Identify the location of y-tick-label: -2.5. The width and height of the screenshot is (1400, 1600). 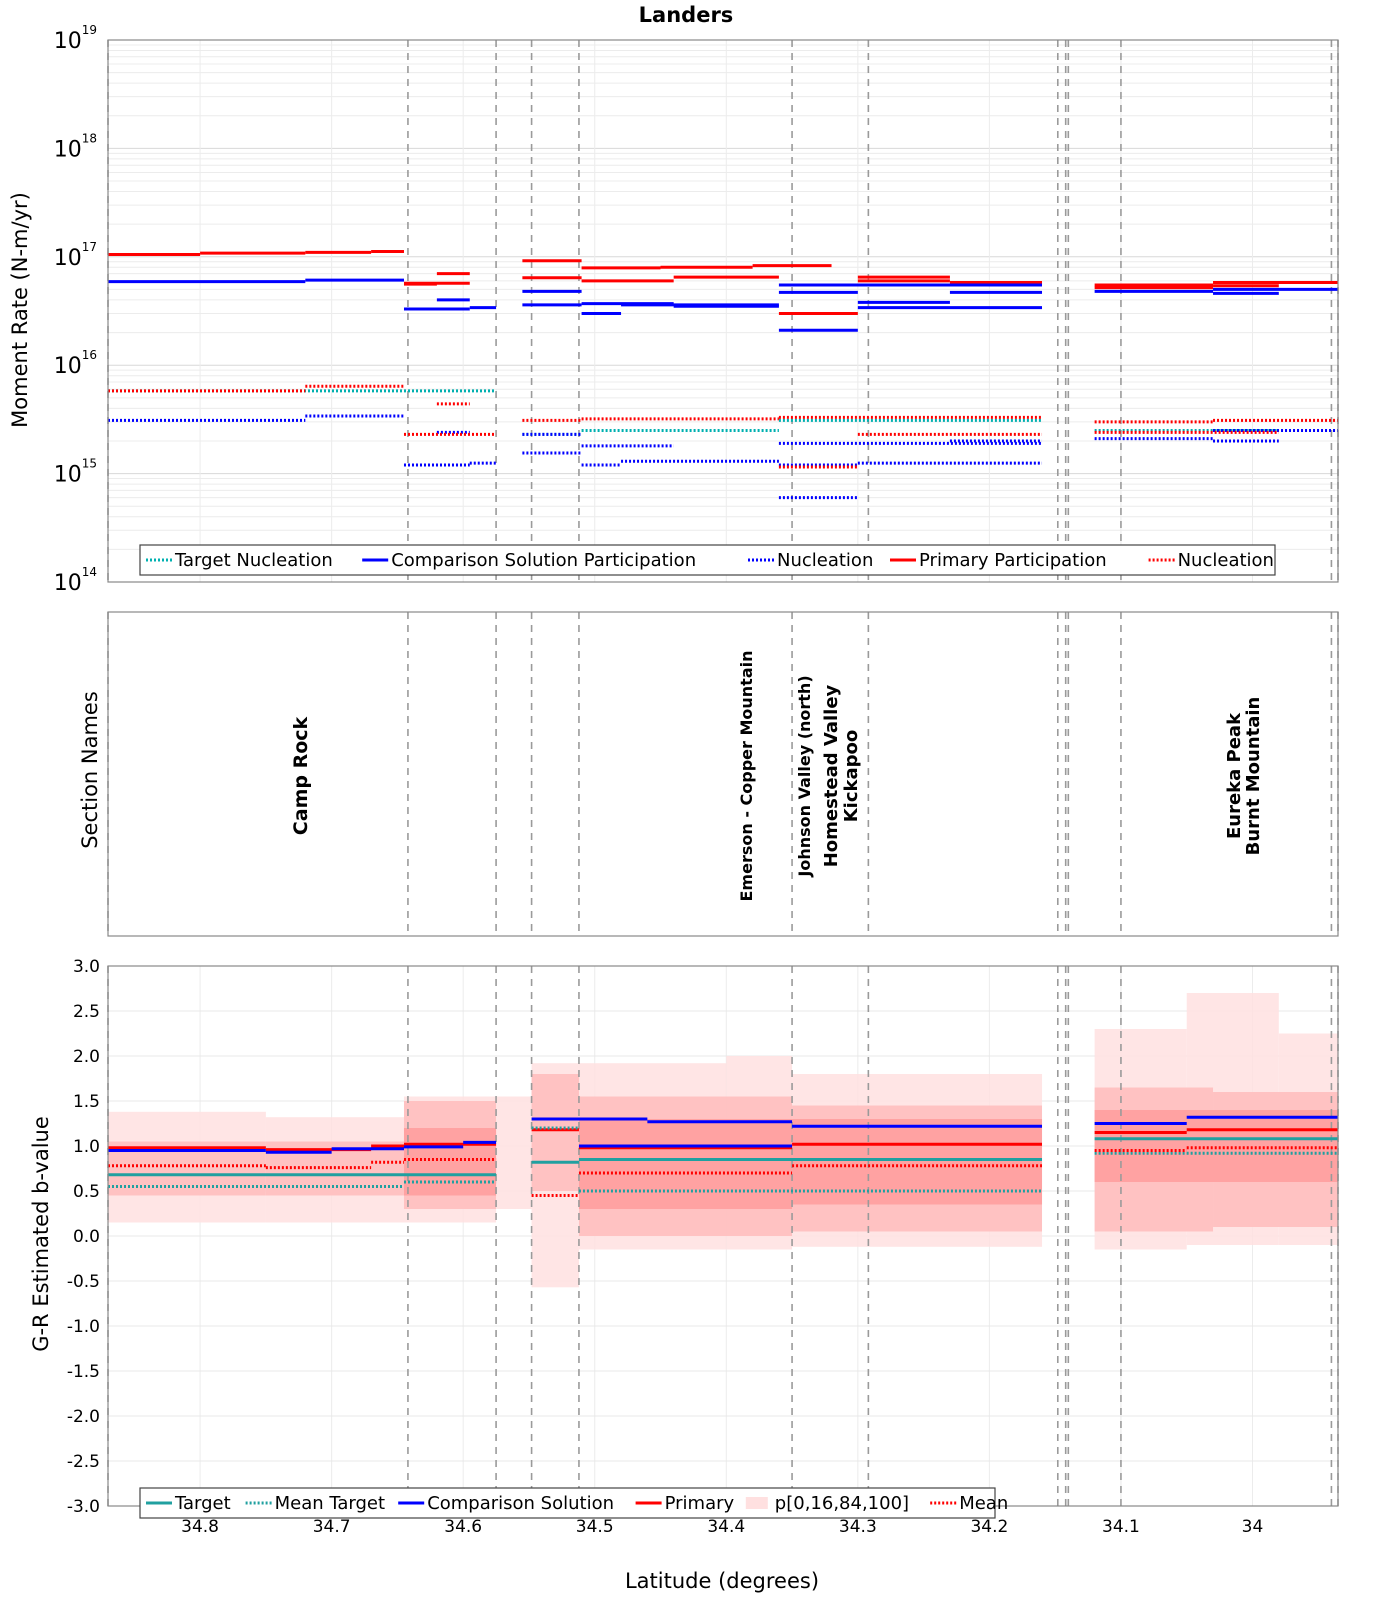
(83, 1462).